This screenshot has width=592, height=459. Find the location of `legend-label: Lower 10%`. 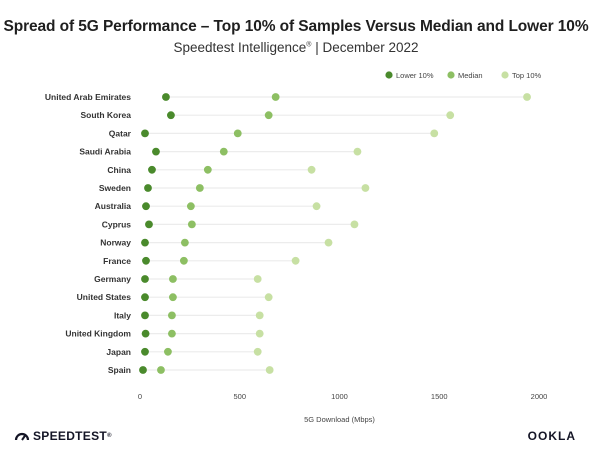

legend-label: Lower 10% is located at coordinates (415, 75).